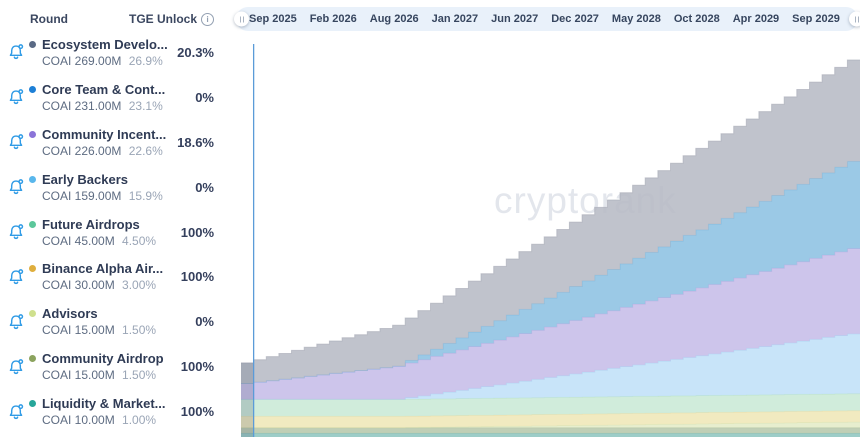 Image resolution: width=860 pixels, height=442 pixels. I want to click on timeline-label: Sep 2025, so click(273, 19).